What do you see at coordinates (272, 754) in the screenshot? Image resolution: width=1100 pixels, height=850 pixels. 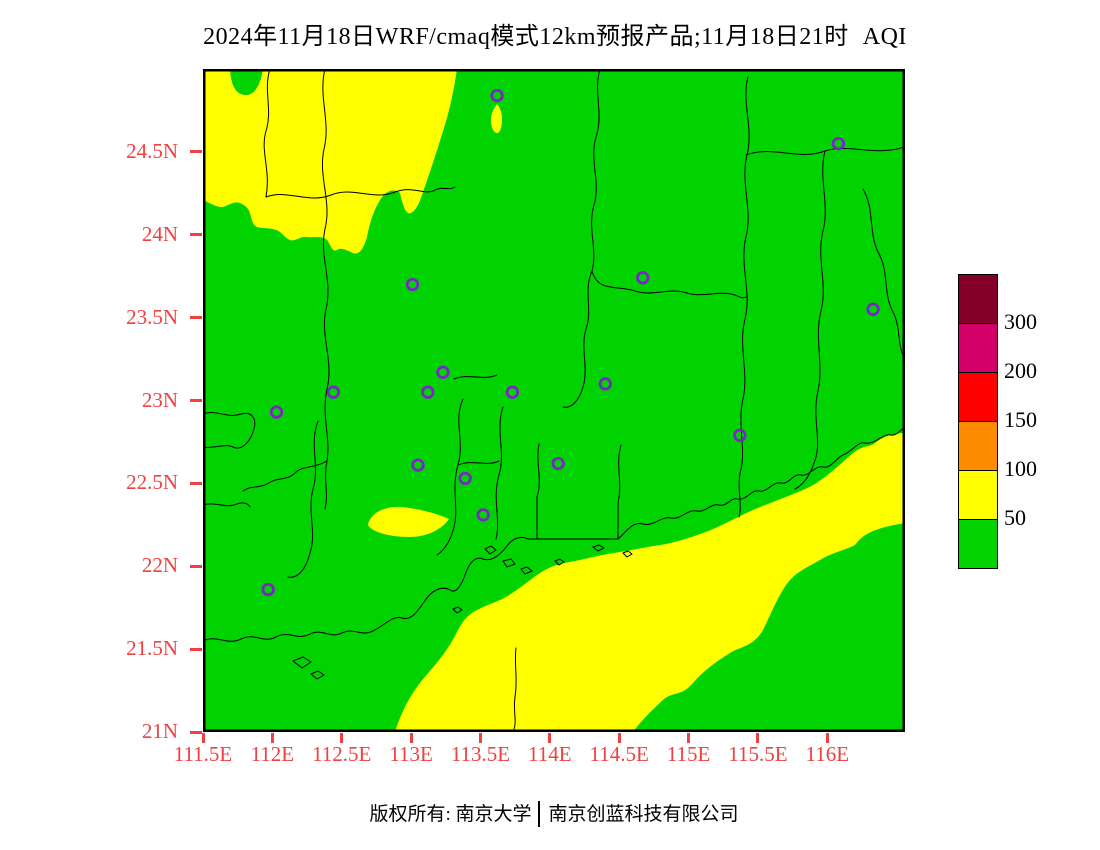 I see `x-axis-label-112E: 112E` at bounding box center [272, 754].